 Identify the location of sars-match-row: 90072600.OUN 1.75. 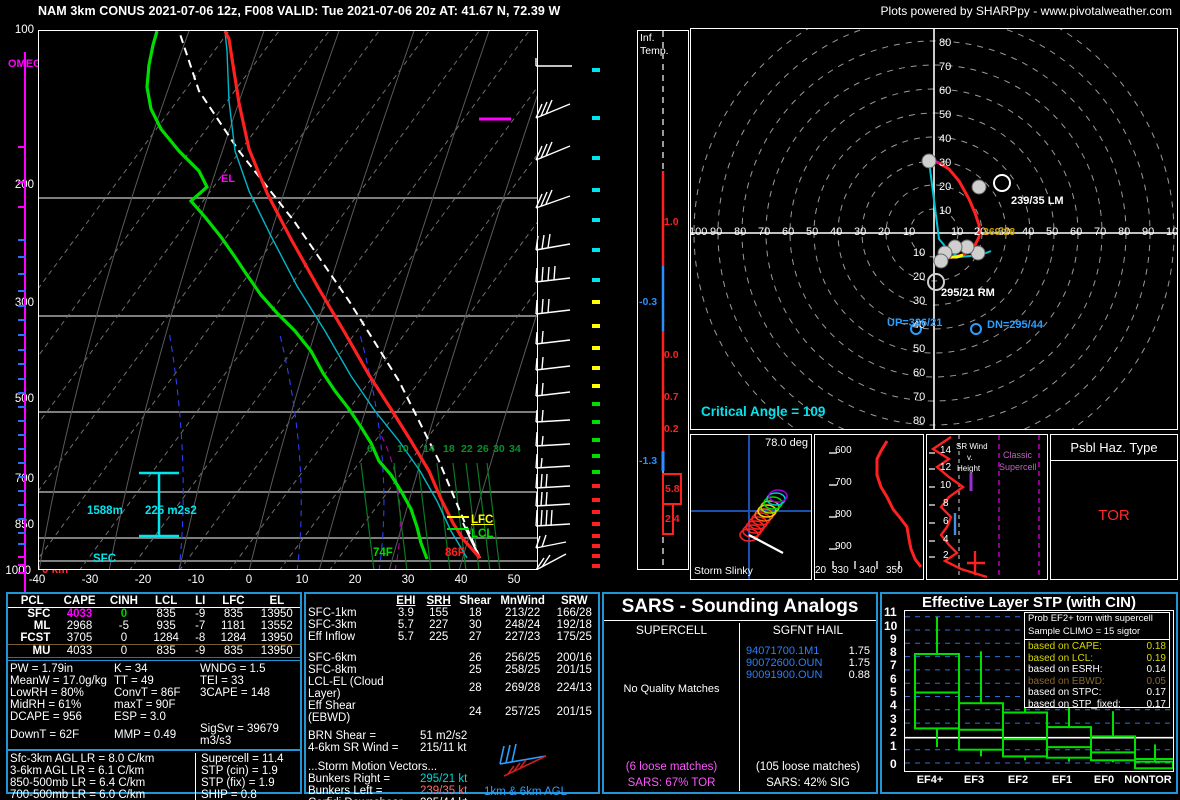
(808, 663).